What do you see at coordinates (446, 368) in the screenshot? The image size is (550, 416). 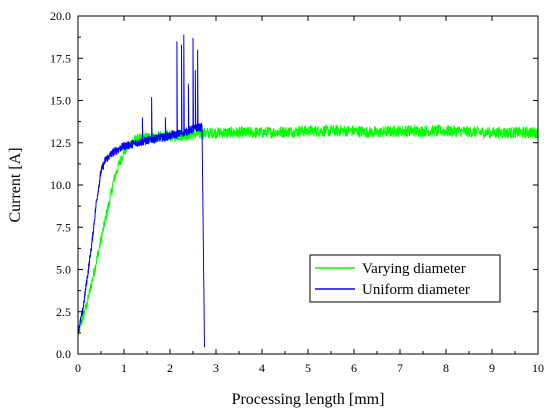 I see `x-tick-label: 8` at bounding box center [446, 368].